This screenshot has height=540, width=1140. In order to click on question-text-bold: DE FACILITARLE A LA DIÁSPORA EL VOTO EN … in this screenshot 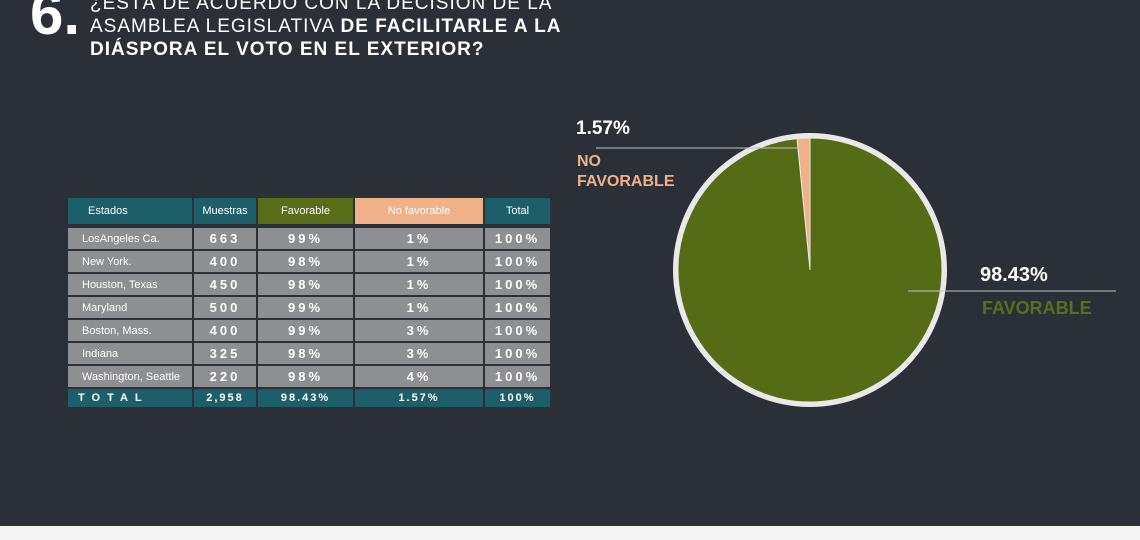, I will do `click(325, 38)`.